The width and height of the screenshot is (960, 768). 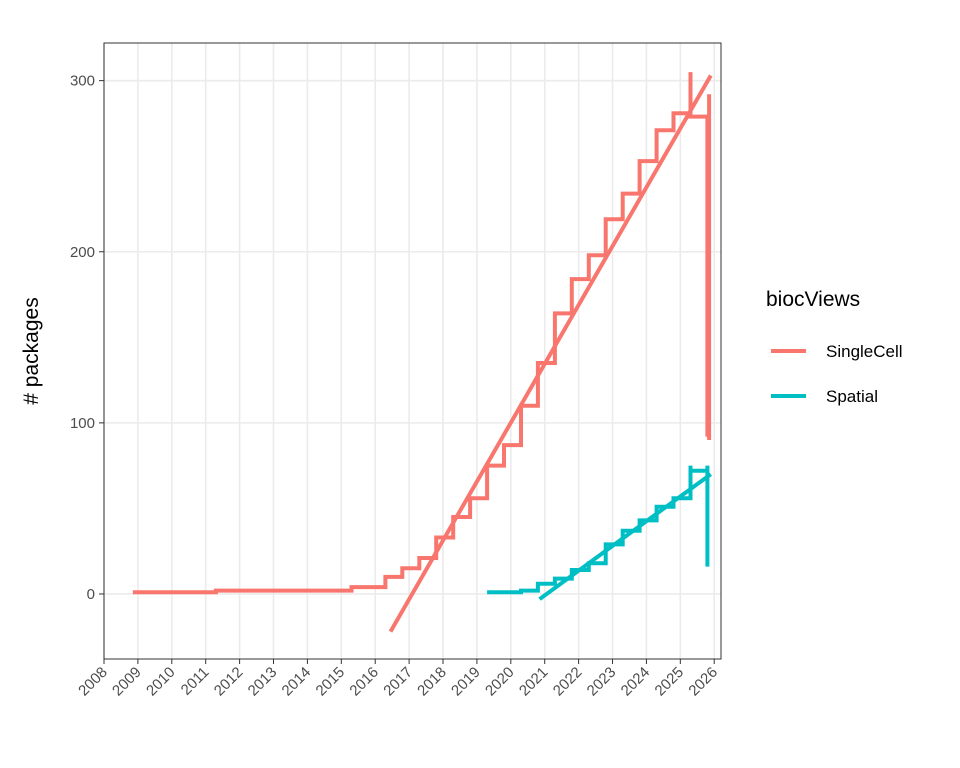 I want to click on x-tick-label: 2020, so click(x=500, y=682).